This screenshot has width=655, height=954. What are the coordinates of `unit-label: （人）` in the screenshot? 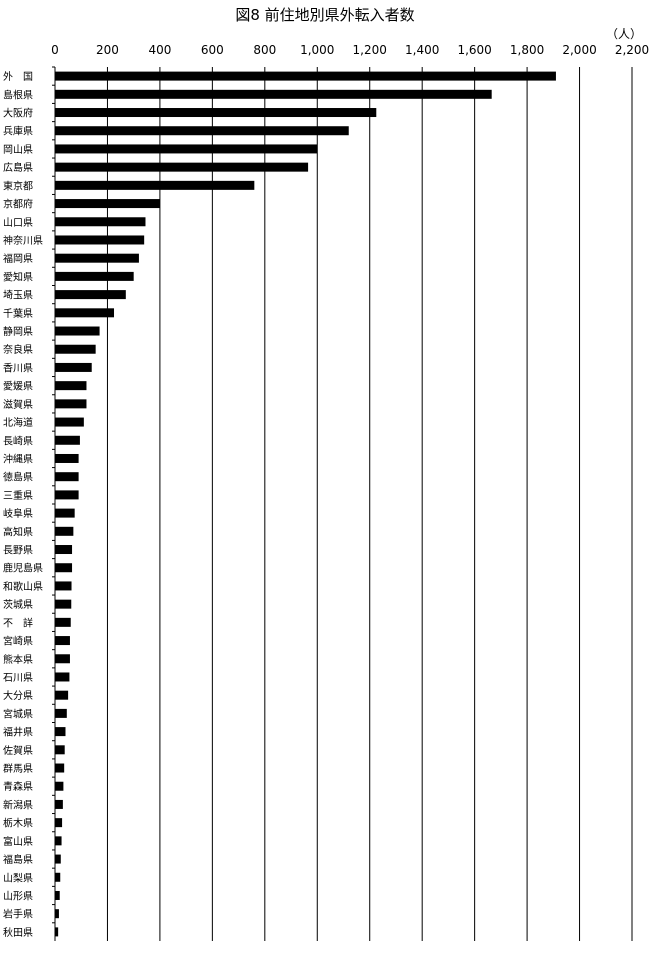 It's located at (624, 34).